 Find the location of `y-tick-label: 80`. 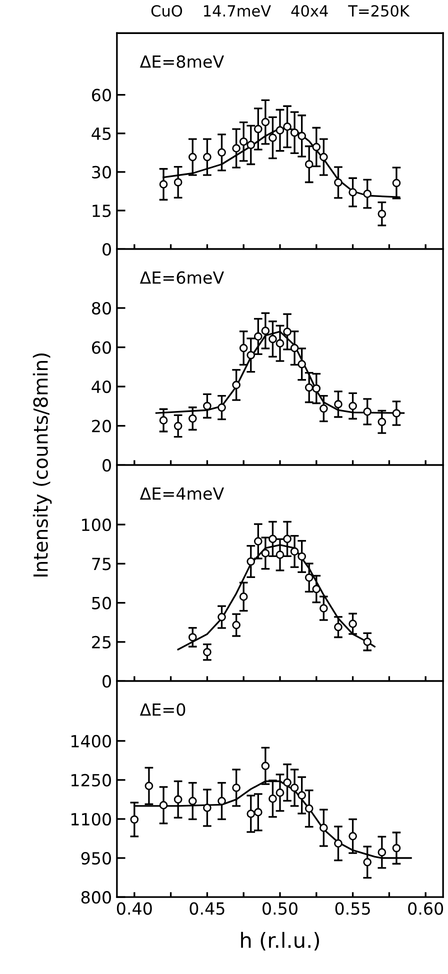

y-tick-label: 80 is located at coordinates (101, 308).